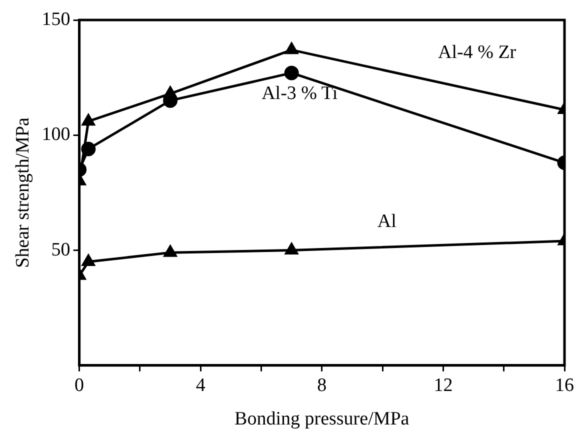 The width and height of the screenshot is (577, 439). Describe the element at coordinates (60, 249) in the screenshot. I see `y-tick-label: 50` at that location.